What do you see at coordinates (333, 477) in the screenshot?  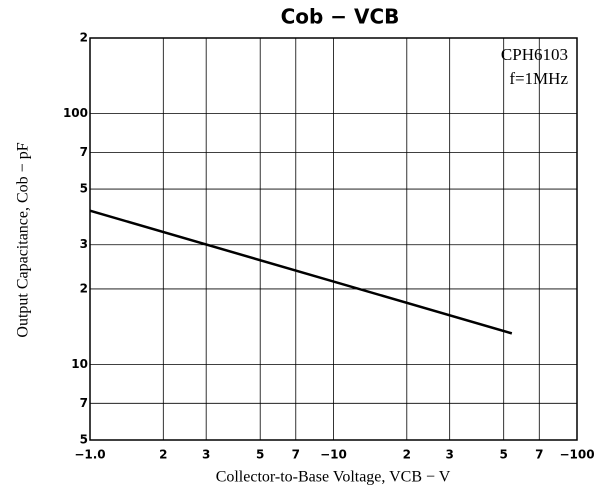 I see `x-axis-label: Collector-to-Base Voltage, VCB − V` at bounding box center [333, 477].